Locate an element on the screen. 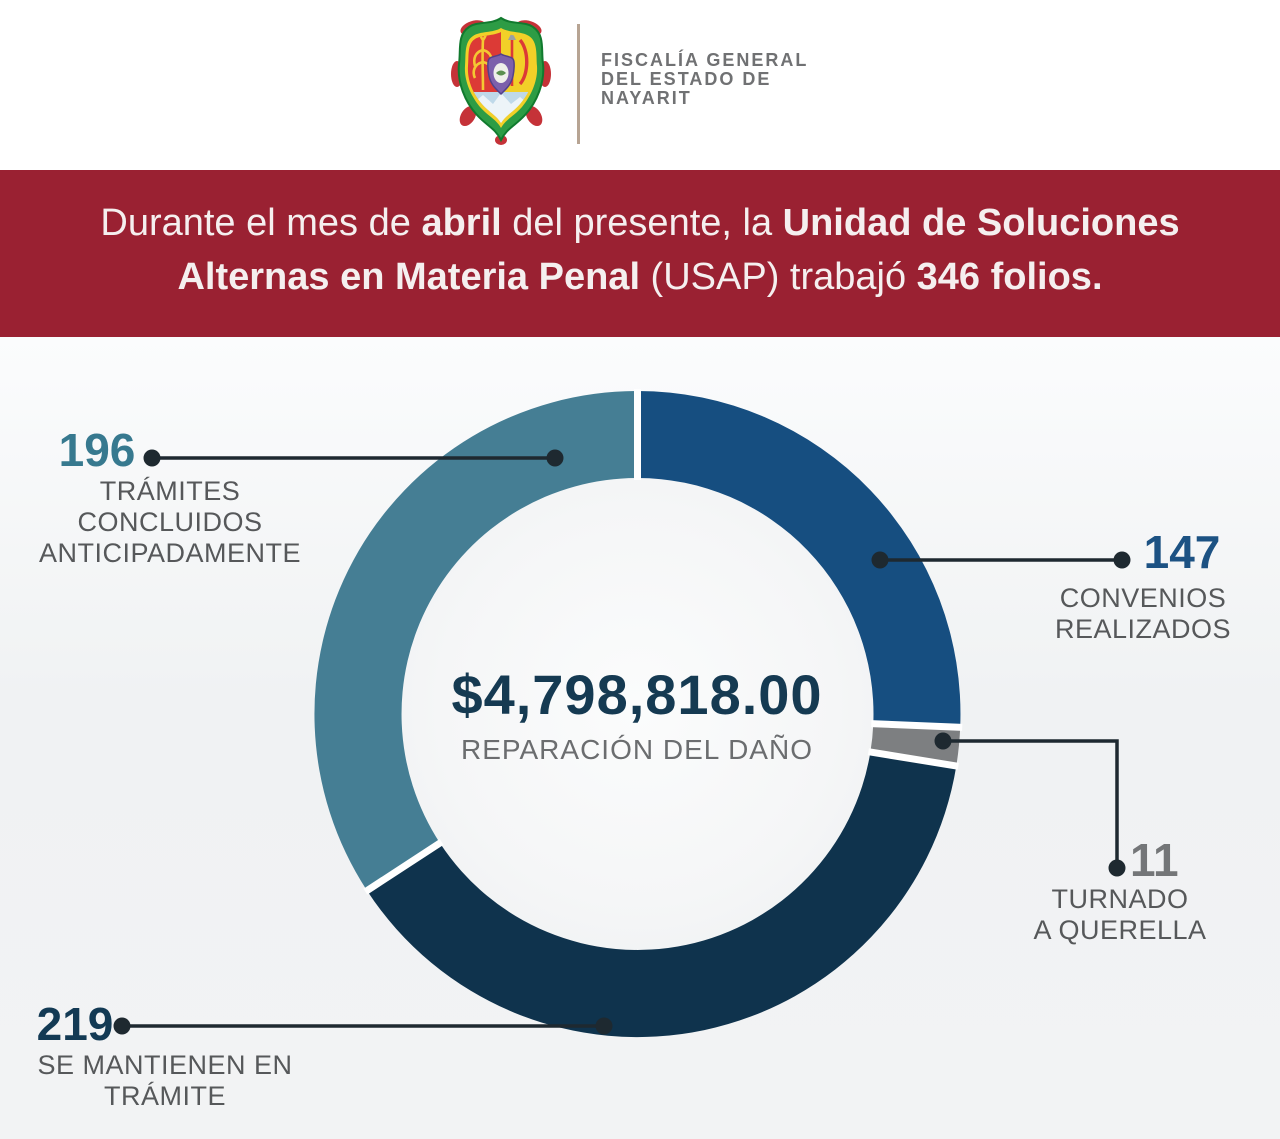  value-147: 147 is located at coordinates (1182, 552).